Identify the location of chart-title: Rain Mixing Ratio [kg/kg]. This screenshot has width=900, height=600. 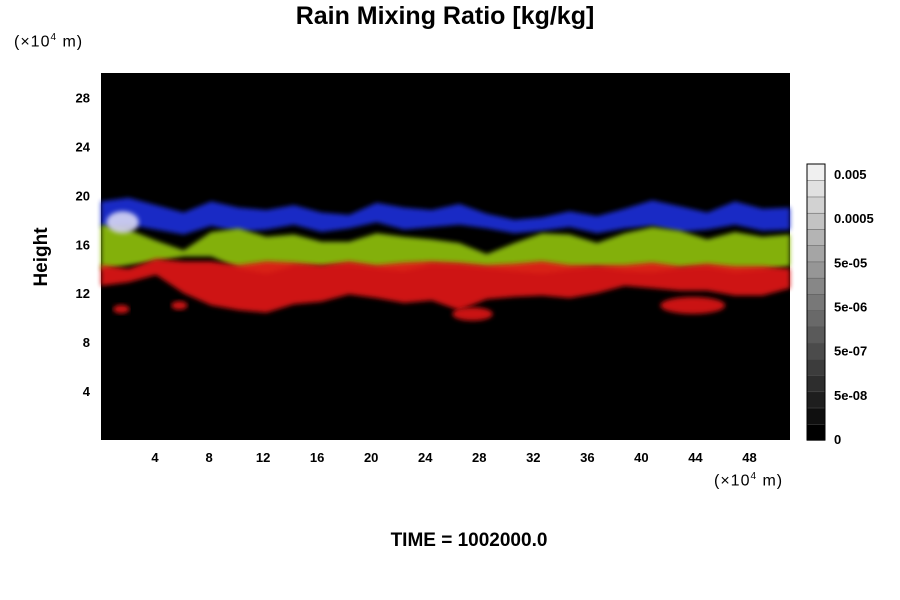
(445, 16).